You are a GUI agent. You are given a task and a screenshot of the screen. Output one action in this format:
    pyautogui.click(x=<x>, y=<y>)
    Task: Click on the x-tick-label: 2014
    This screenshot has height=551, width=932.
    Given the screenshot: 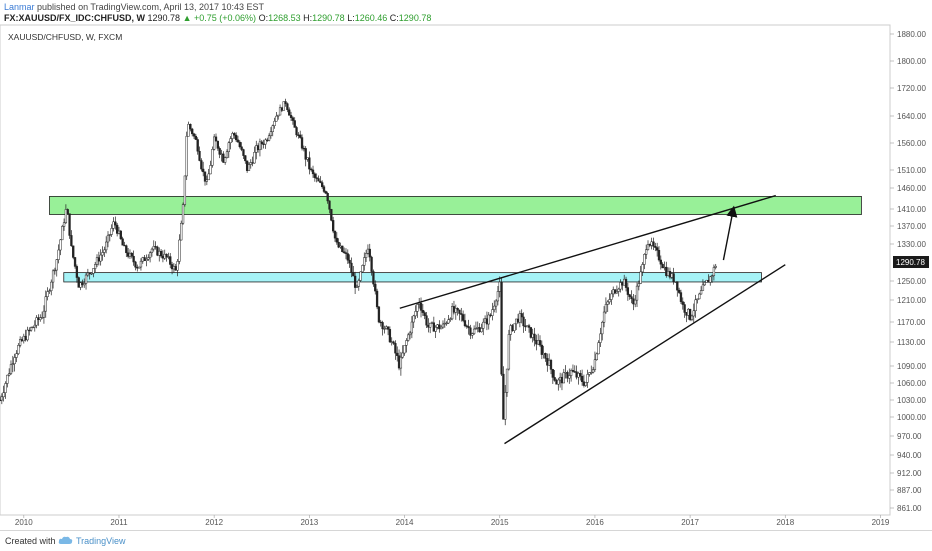 What is the action you would take?
    pyautogui.click(x=405, y=522)
    